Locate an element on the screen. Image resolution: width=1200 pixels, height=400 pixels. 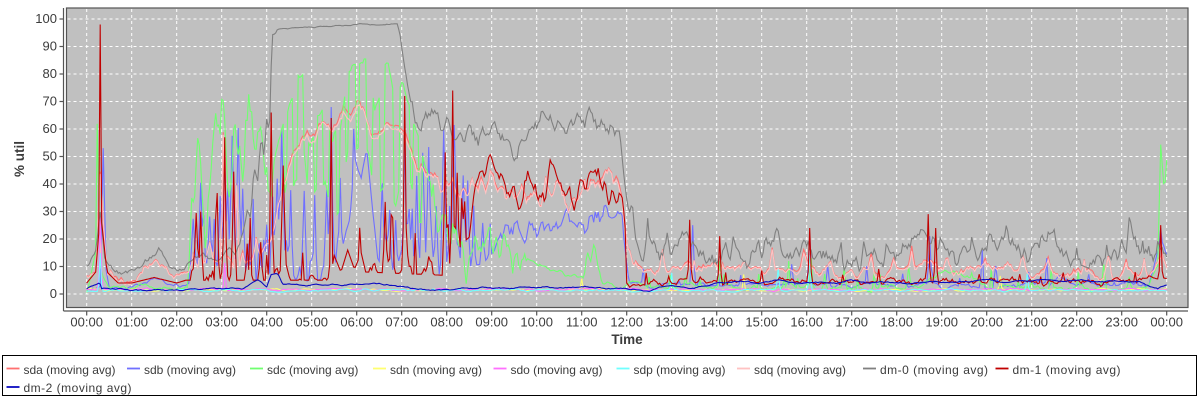
svg-text: sdc (moving avg) is located at coordinates (312, 370).